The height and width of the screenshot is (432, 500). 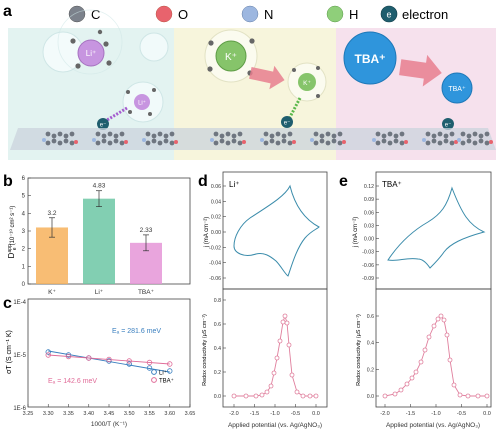 I want to click on panel-d-cond-frame, so click(x=275, y=348).